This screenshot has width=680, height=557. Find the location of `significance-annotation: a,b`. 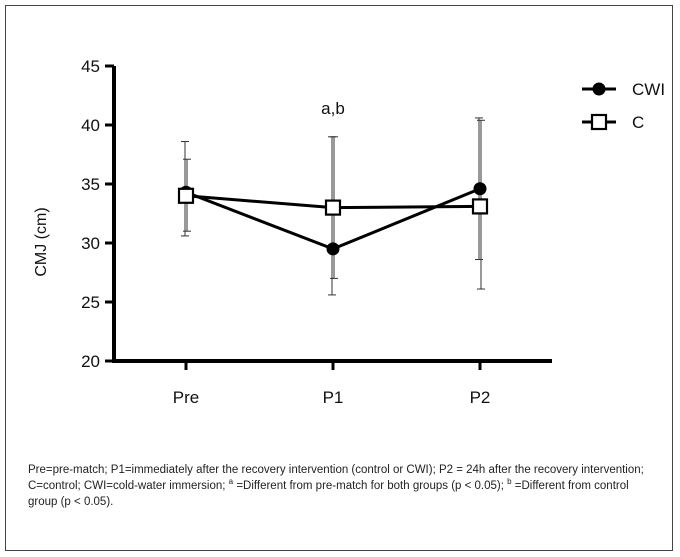

significance-annotation: a,b is located at coordinates (333, 108).